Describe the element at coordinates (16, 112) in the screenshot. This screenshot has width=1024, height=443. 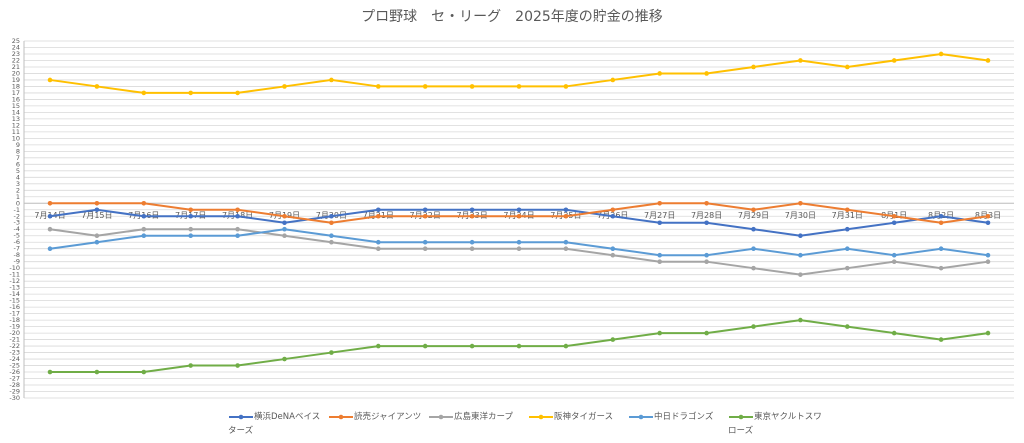
I see `y-tick-label: 14` at that location.